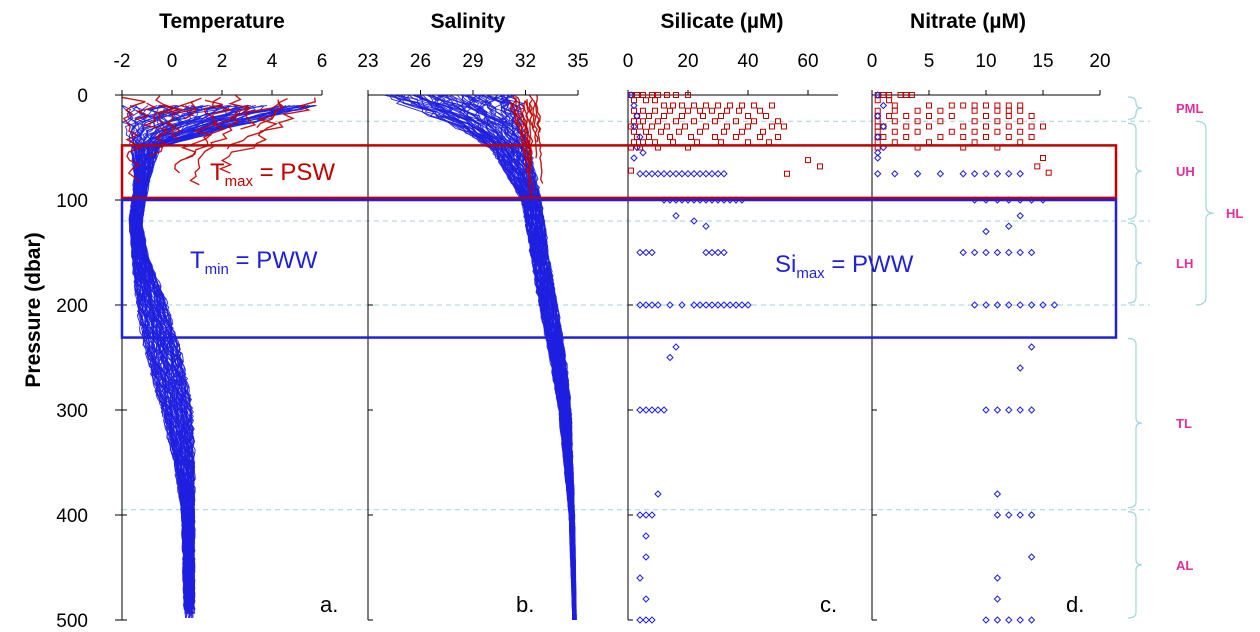 The image size is (1260, 632). What do you see at coordinates (239, 181) in the screenshot?
I see `psw-annotation-sub: max` at bounding box center [239, 181].